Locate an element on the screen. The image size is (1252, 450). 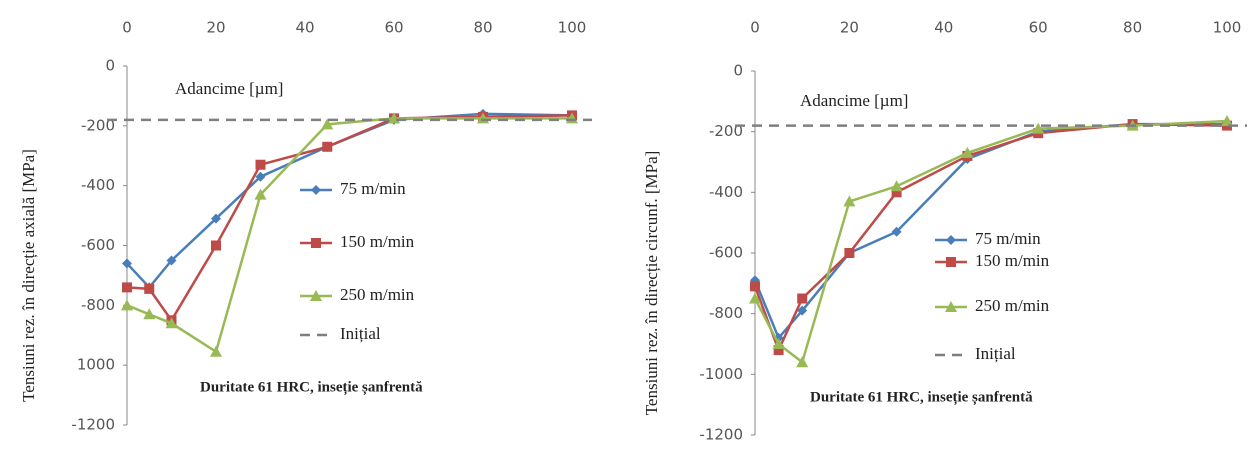
y-axis-label: Tensiuni rez. în direcție axială [MPa] is located at coordinates (28, 275).